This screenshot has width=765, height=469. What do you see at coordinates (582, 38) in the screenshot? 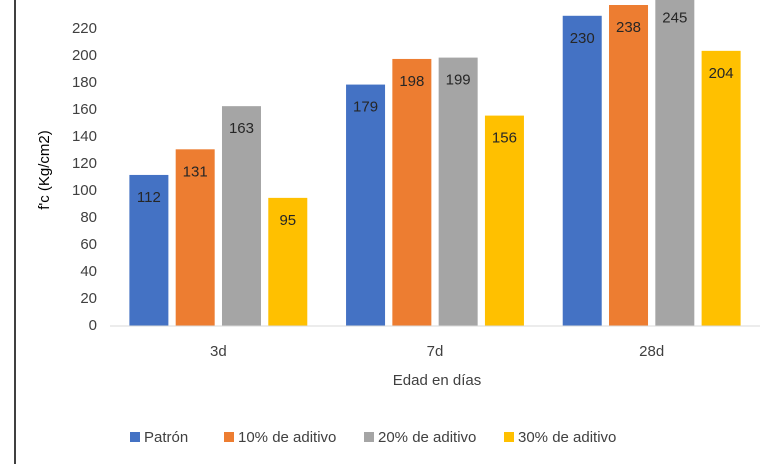
I see `data-label: 230` at bounding box center [582, 38].